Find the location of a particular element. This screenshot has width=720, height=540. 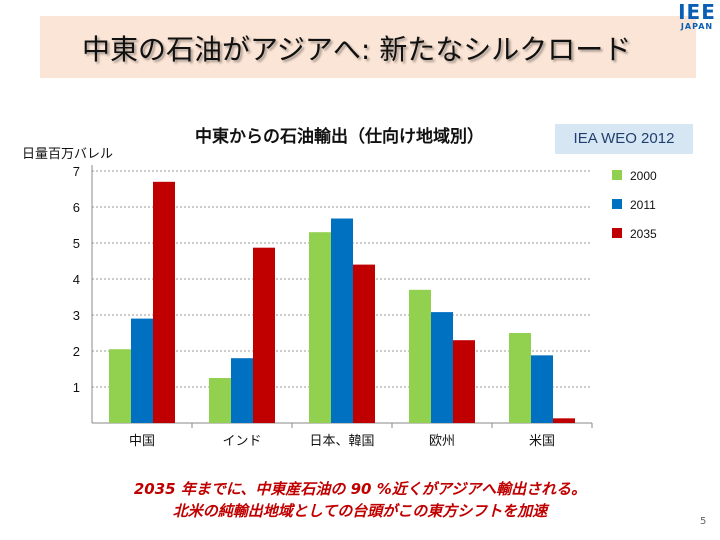

logo-main-text: IEE is located at coordinates (697, 12).